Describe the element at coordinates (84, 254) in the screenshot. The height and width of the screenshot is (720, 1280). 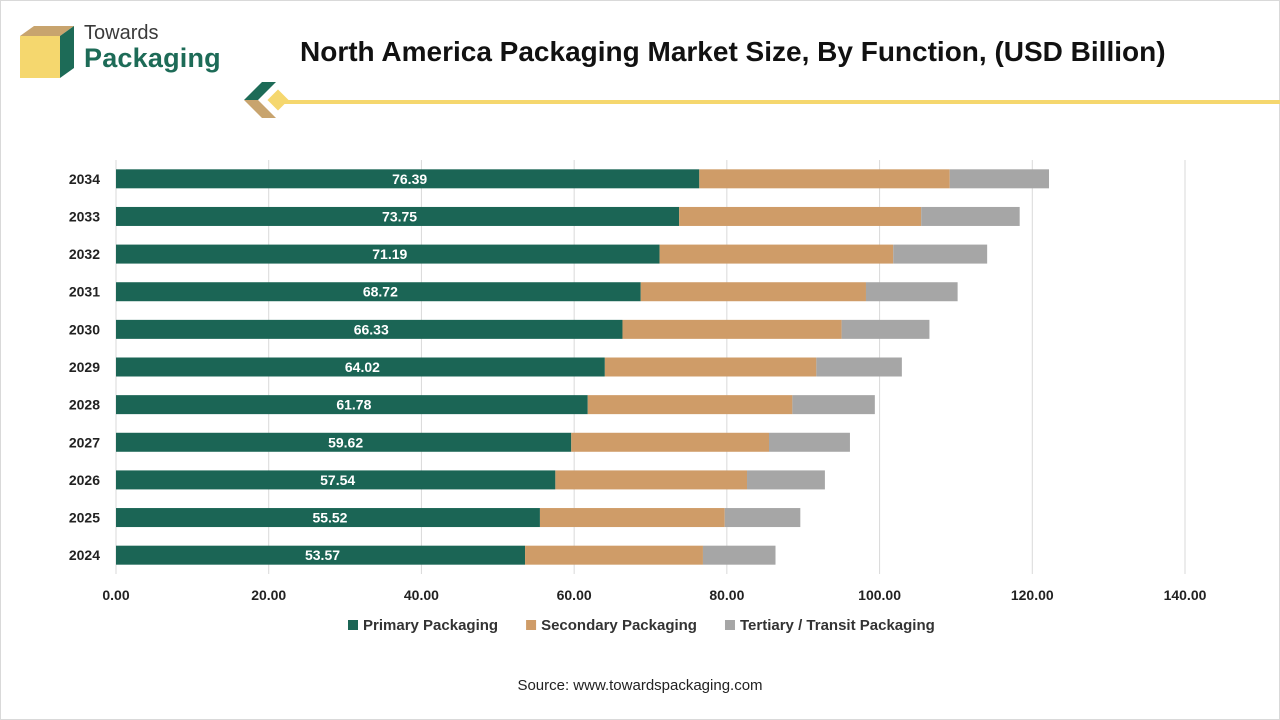
I see `y-category-label: 2032` at that location.